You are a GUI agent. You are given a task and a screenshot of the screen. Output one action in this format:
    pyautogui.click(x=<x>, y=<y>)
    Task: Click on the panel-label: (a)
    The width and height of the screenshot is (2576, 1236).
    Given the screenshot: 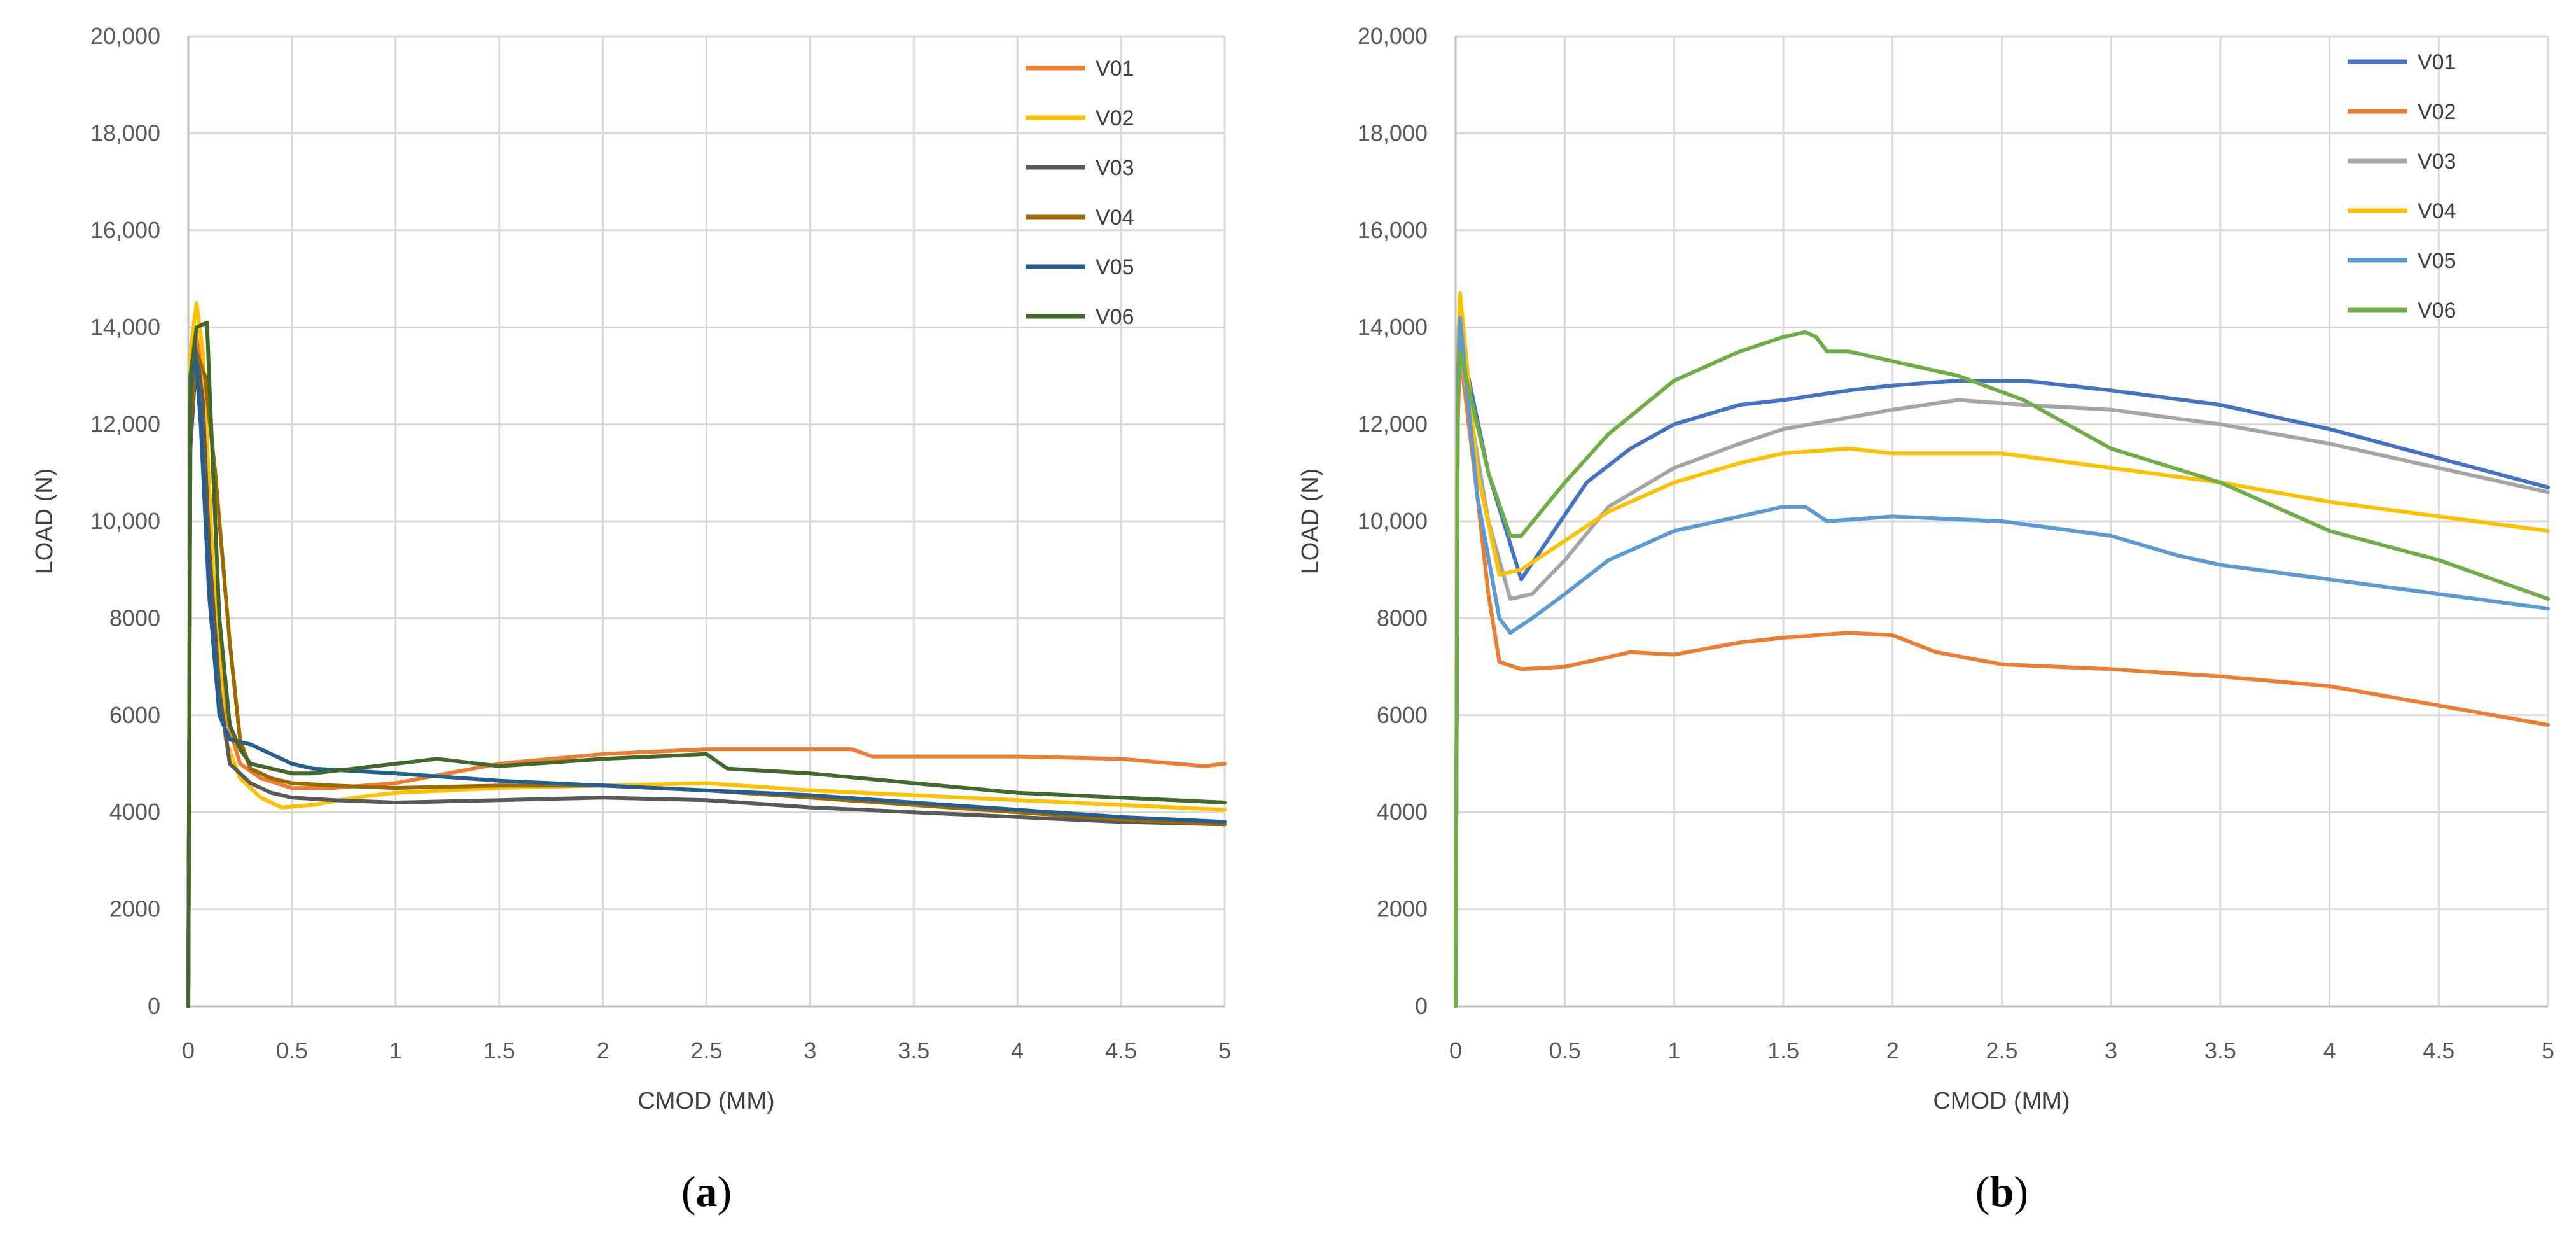 What is the action you would take?
    pyautogui.click(x=706, y=1192)
    